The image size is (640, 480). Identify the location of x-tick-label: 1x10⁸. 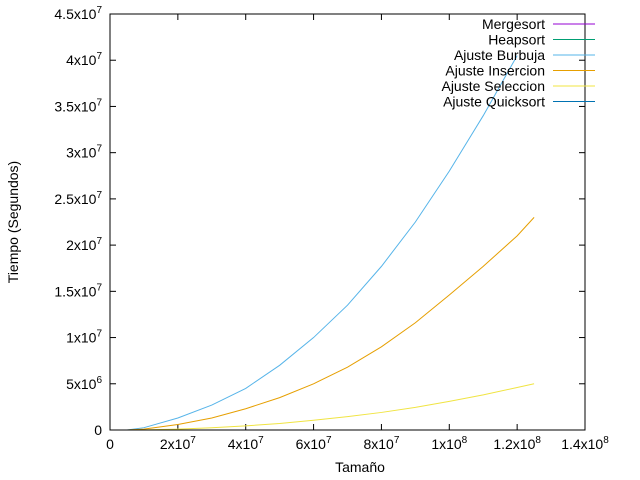
(449, 443).